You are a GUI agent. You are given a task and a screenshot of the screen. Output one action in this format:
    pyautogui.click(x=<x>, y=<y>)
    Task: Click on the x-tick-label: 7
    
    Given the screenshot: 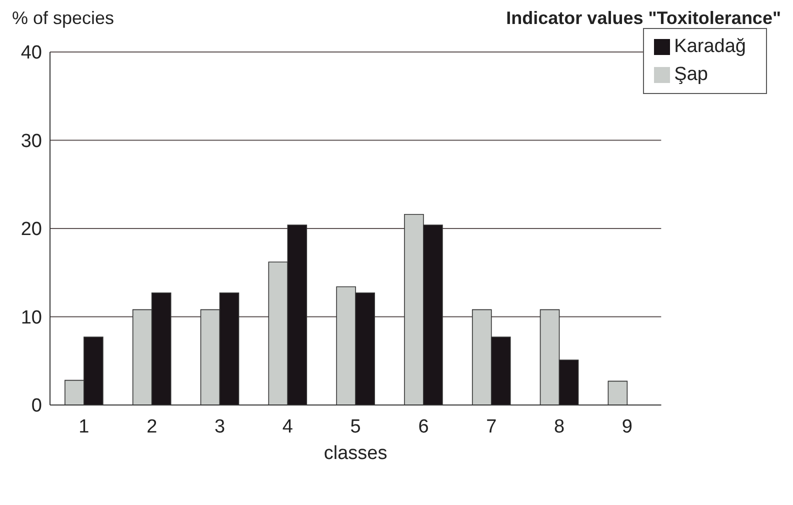 What is the action you would take?
    pyautogui.click(x=491, y=427)
    